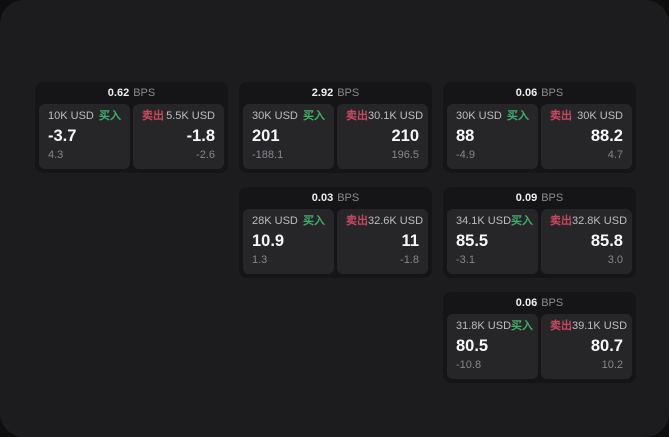 The image size is (669, 437). I want to click on sell-amount: 30K USD, so click(600, 116).